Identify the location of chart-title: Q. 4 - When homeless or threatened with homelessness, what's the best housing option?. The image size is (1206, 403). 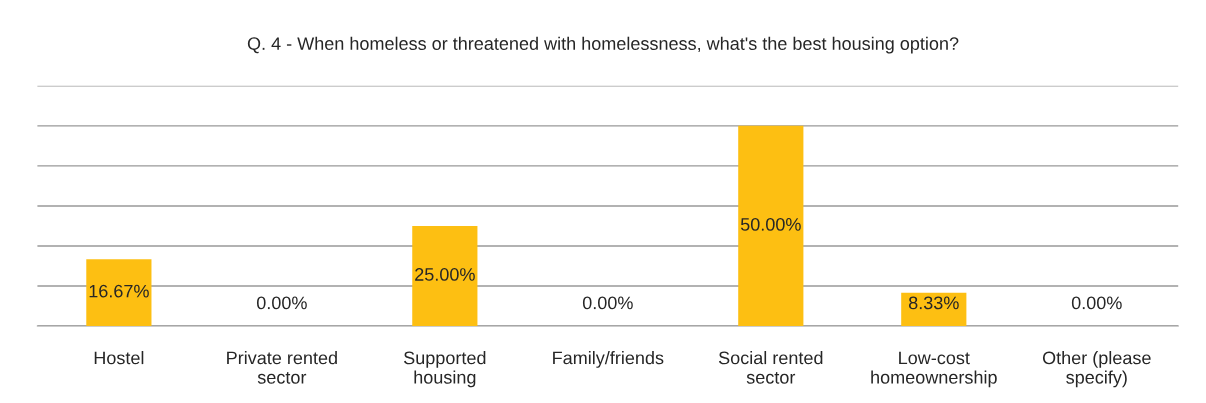
(603, 45).